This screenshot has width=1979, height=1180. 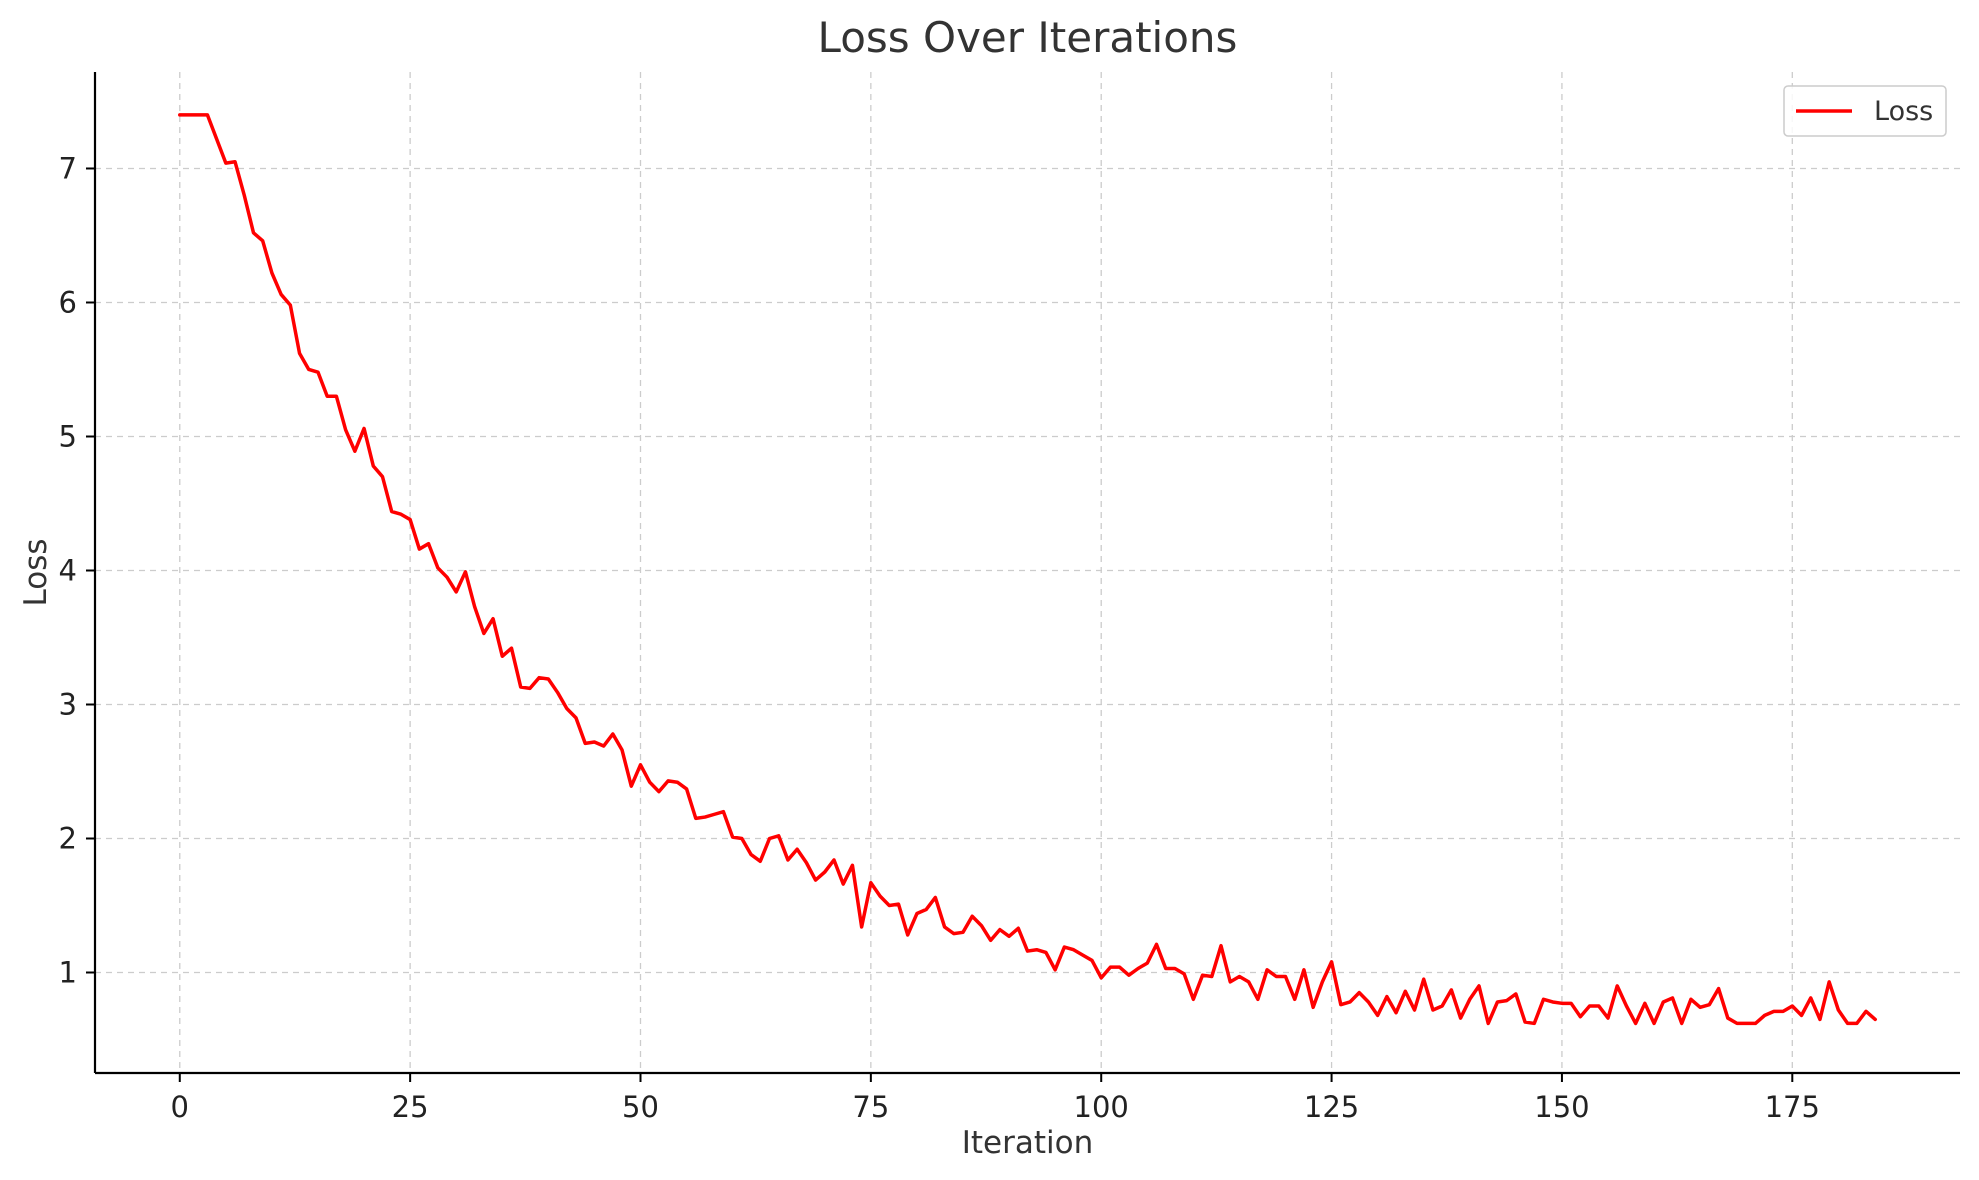 I want to click on y-tick-label-1: 1, so click(x=68, y=972).